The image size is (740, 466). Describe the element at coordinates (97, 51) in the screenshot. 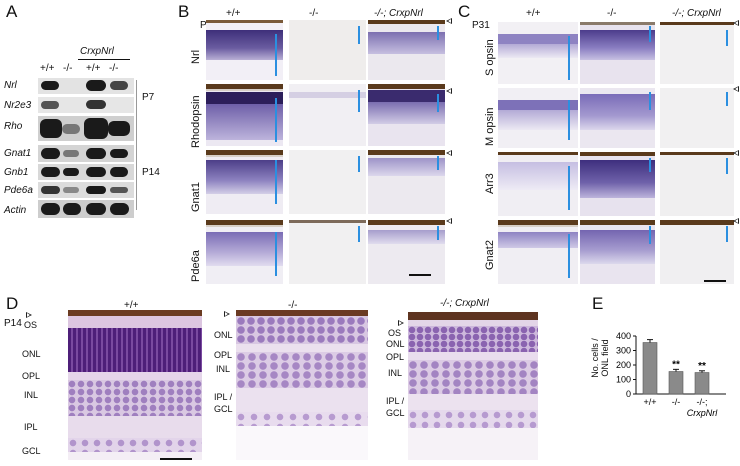

I see `crxpnrl-header-a: CrxpNrl` at that location.